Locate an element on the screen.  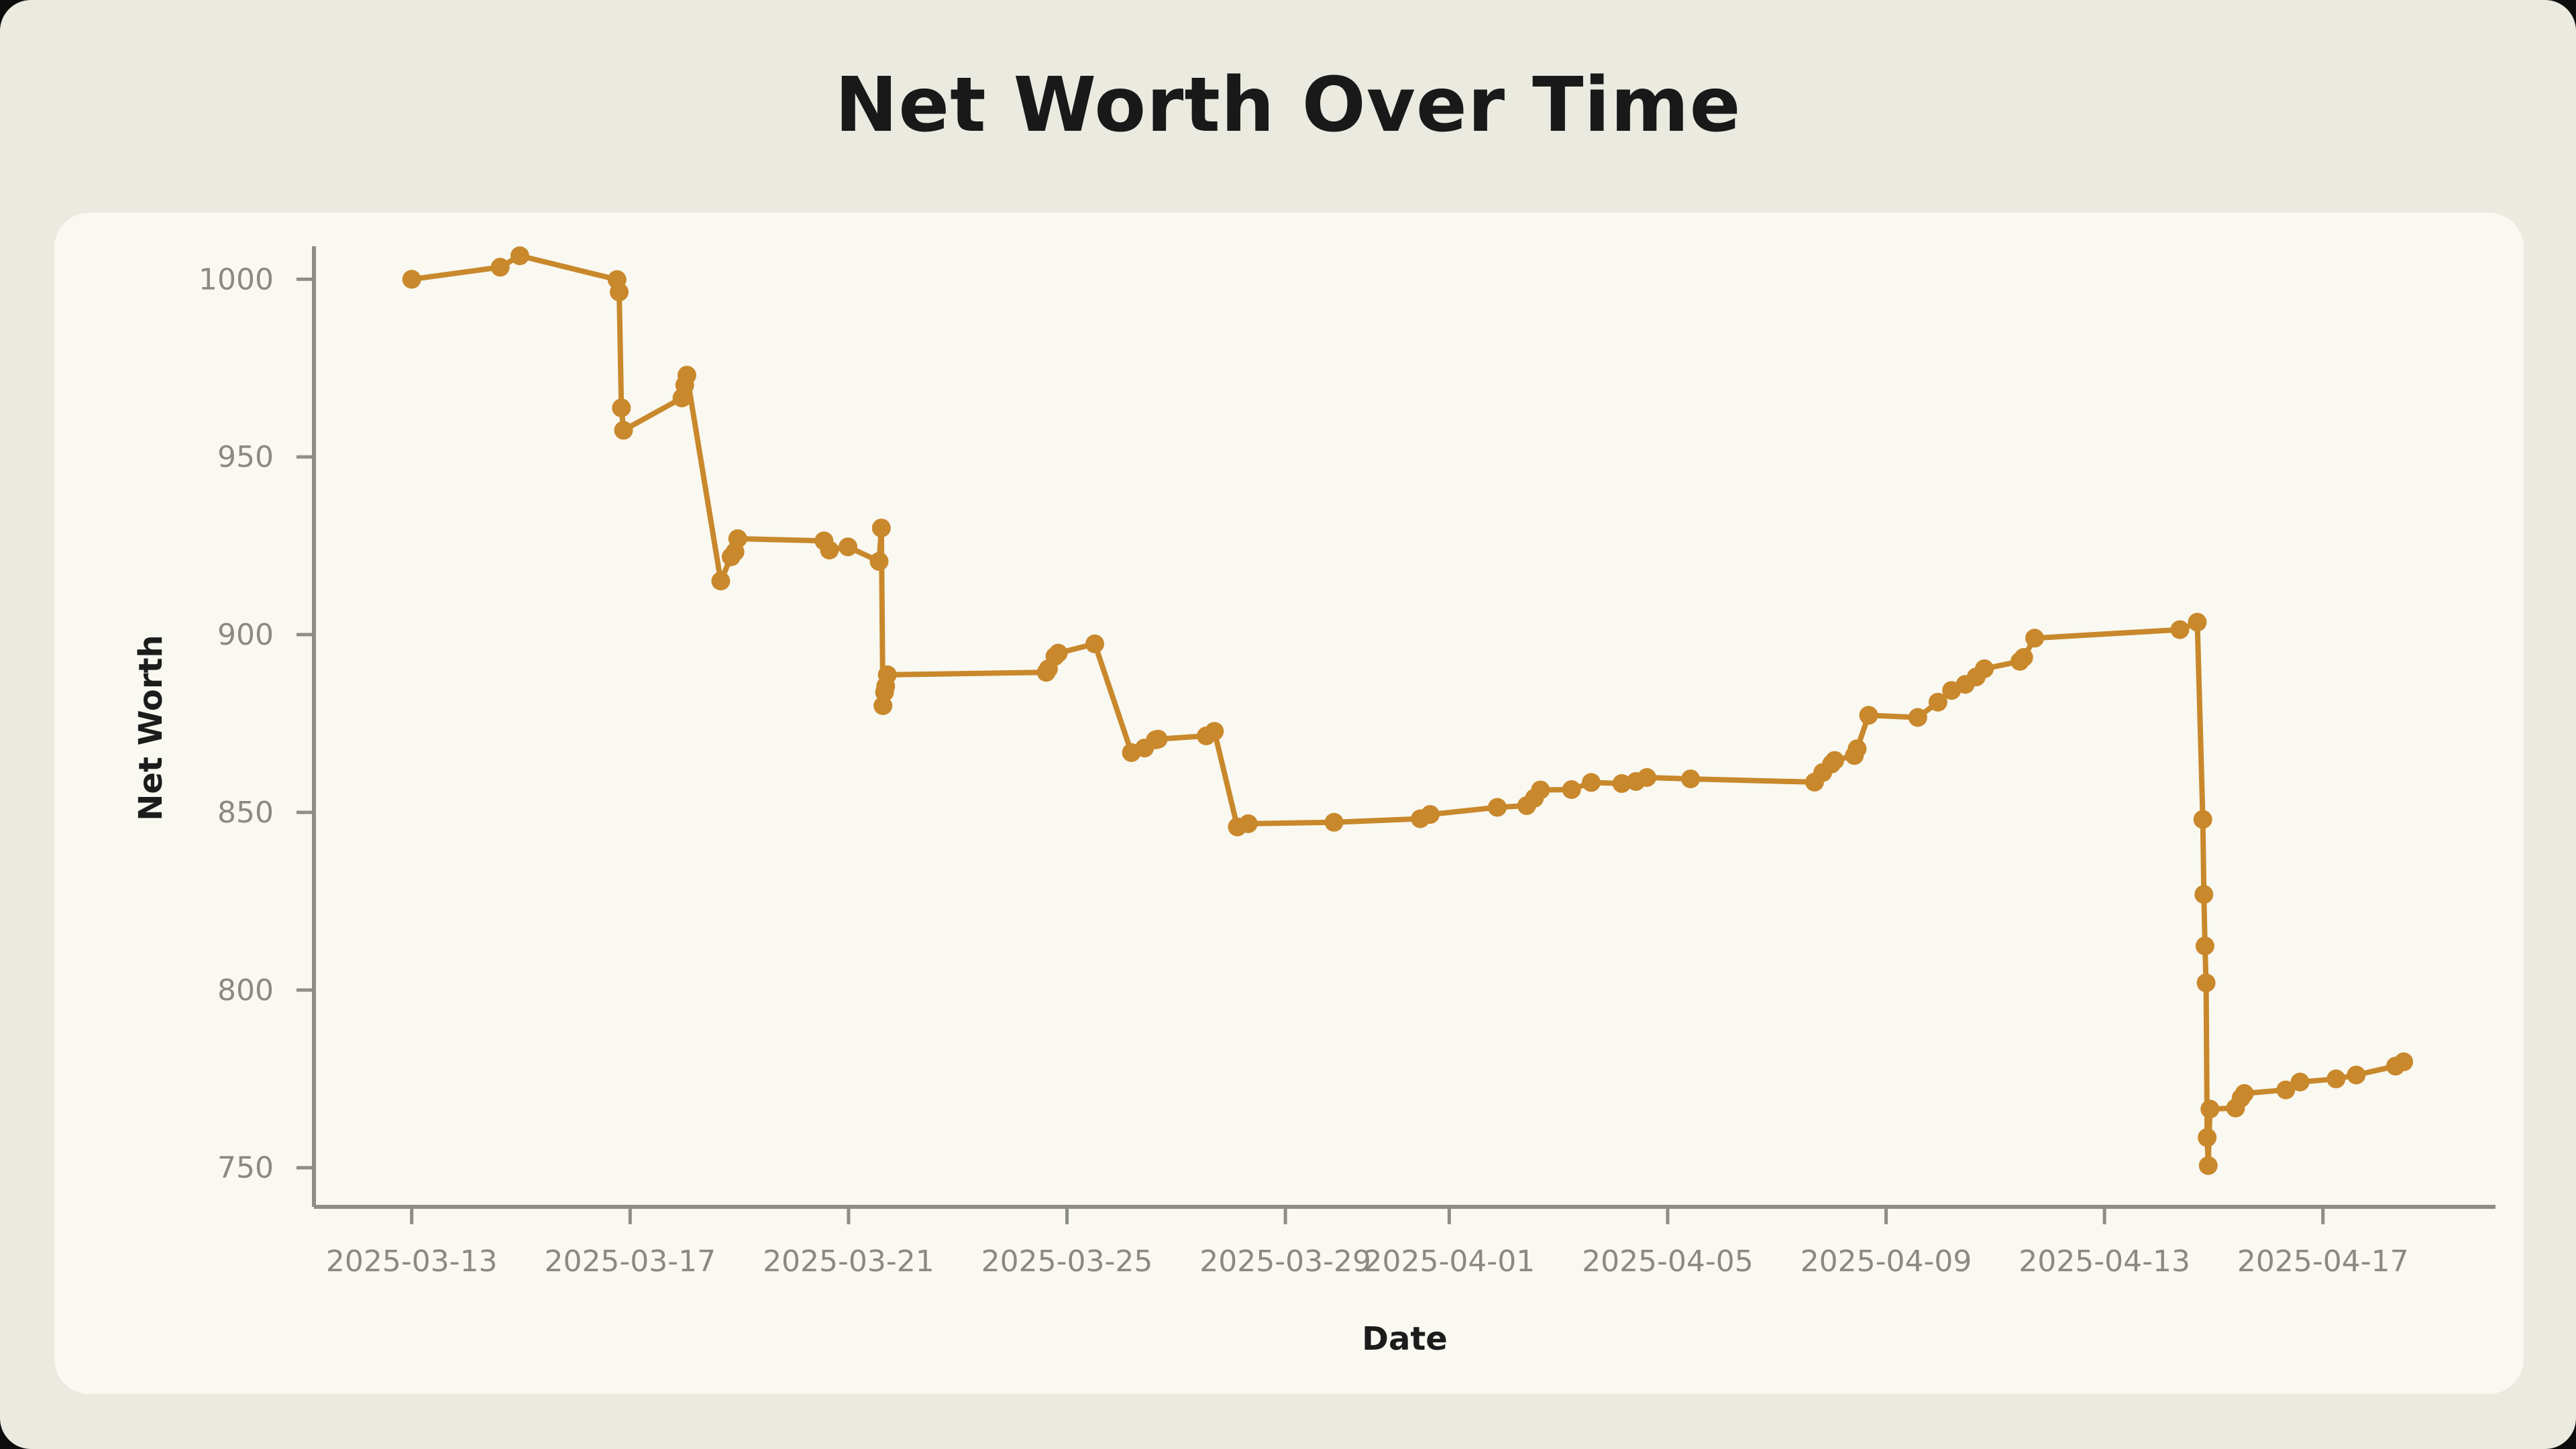
chart-title: Net Worth Over Time is located at coordinates (1288, 105).